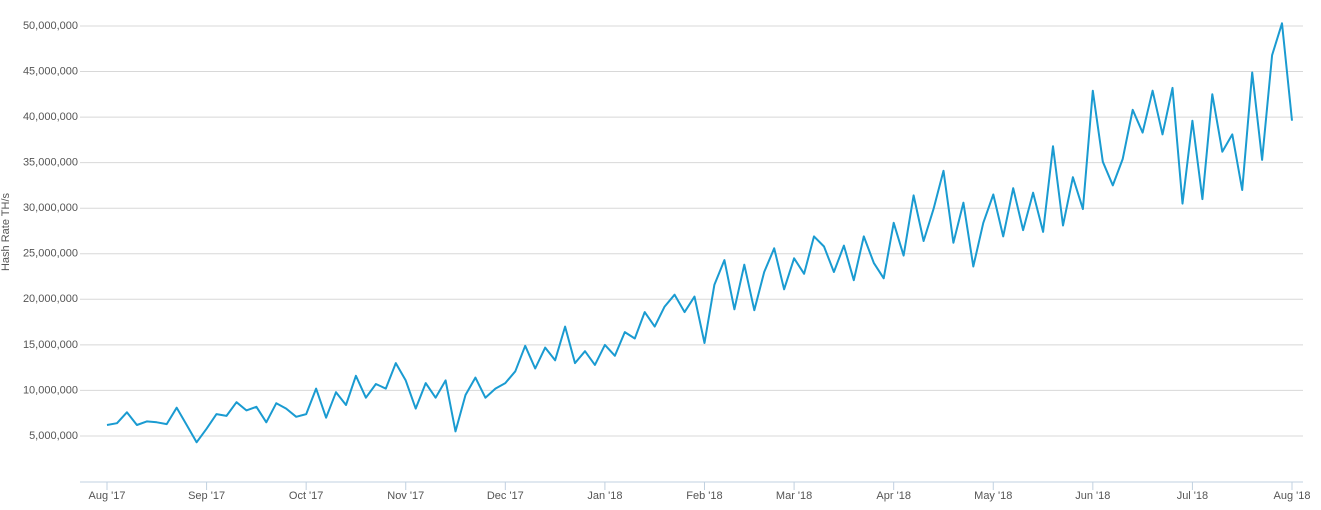 The height and width of the screenshot is (510, 1321). Describe the element at coordinates (405, 496) in the screenshot. I see `x-tick-label: Nov '17` at that location.